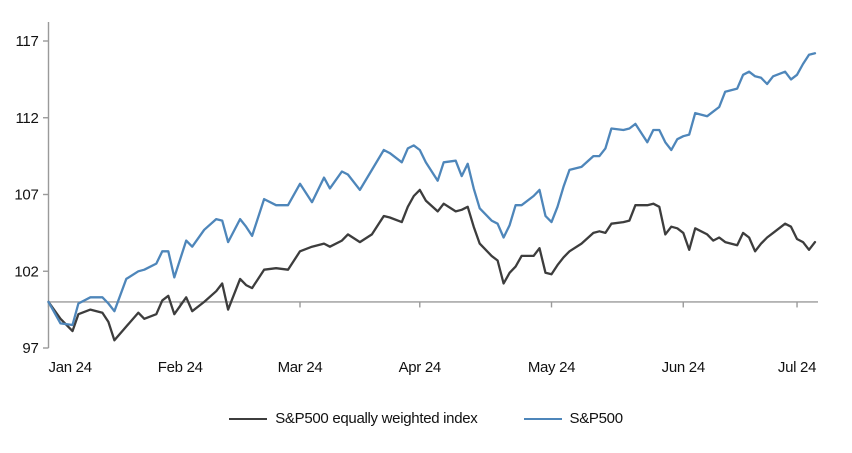  I want to click on legend-item-sp500: S&P500, so click(573, 418).